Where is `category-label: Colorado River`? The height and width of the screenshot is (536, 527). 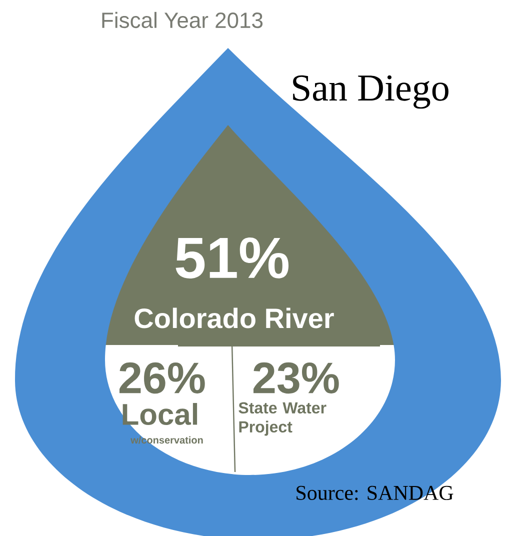 category-label: Colorado River is located at coordinates (234, 318).